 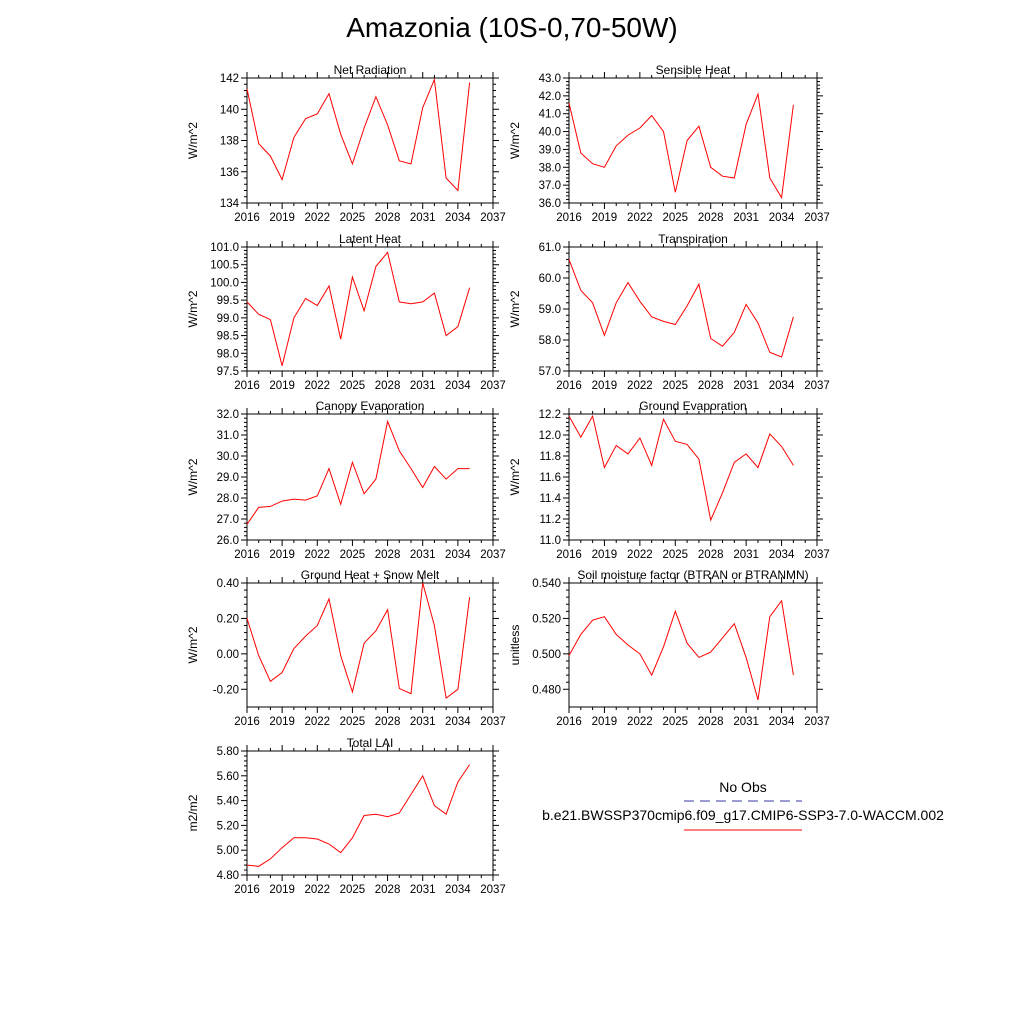 What do you see at coordinates (550, 478) in the screenshot?
I see `y-tick-label: 11.6` at bounding box center [550, 478].